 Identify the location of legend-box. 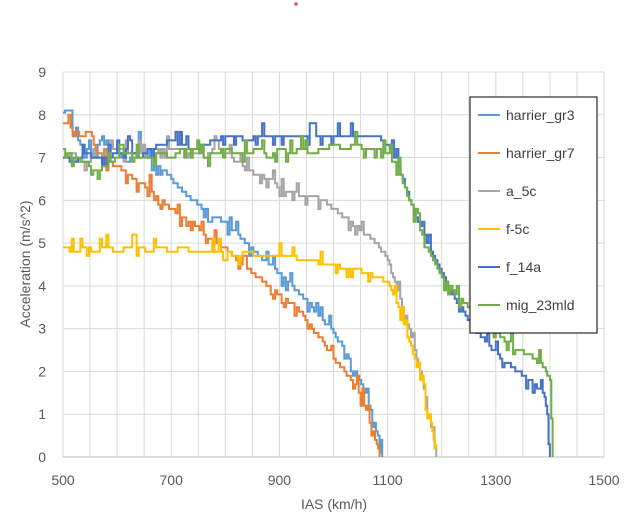
(533, 215).